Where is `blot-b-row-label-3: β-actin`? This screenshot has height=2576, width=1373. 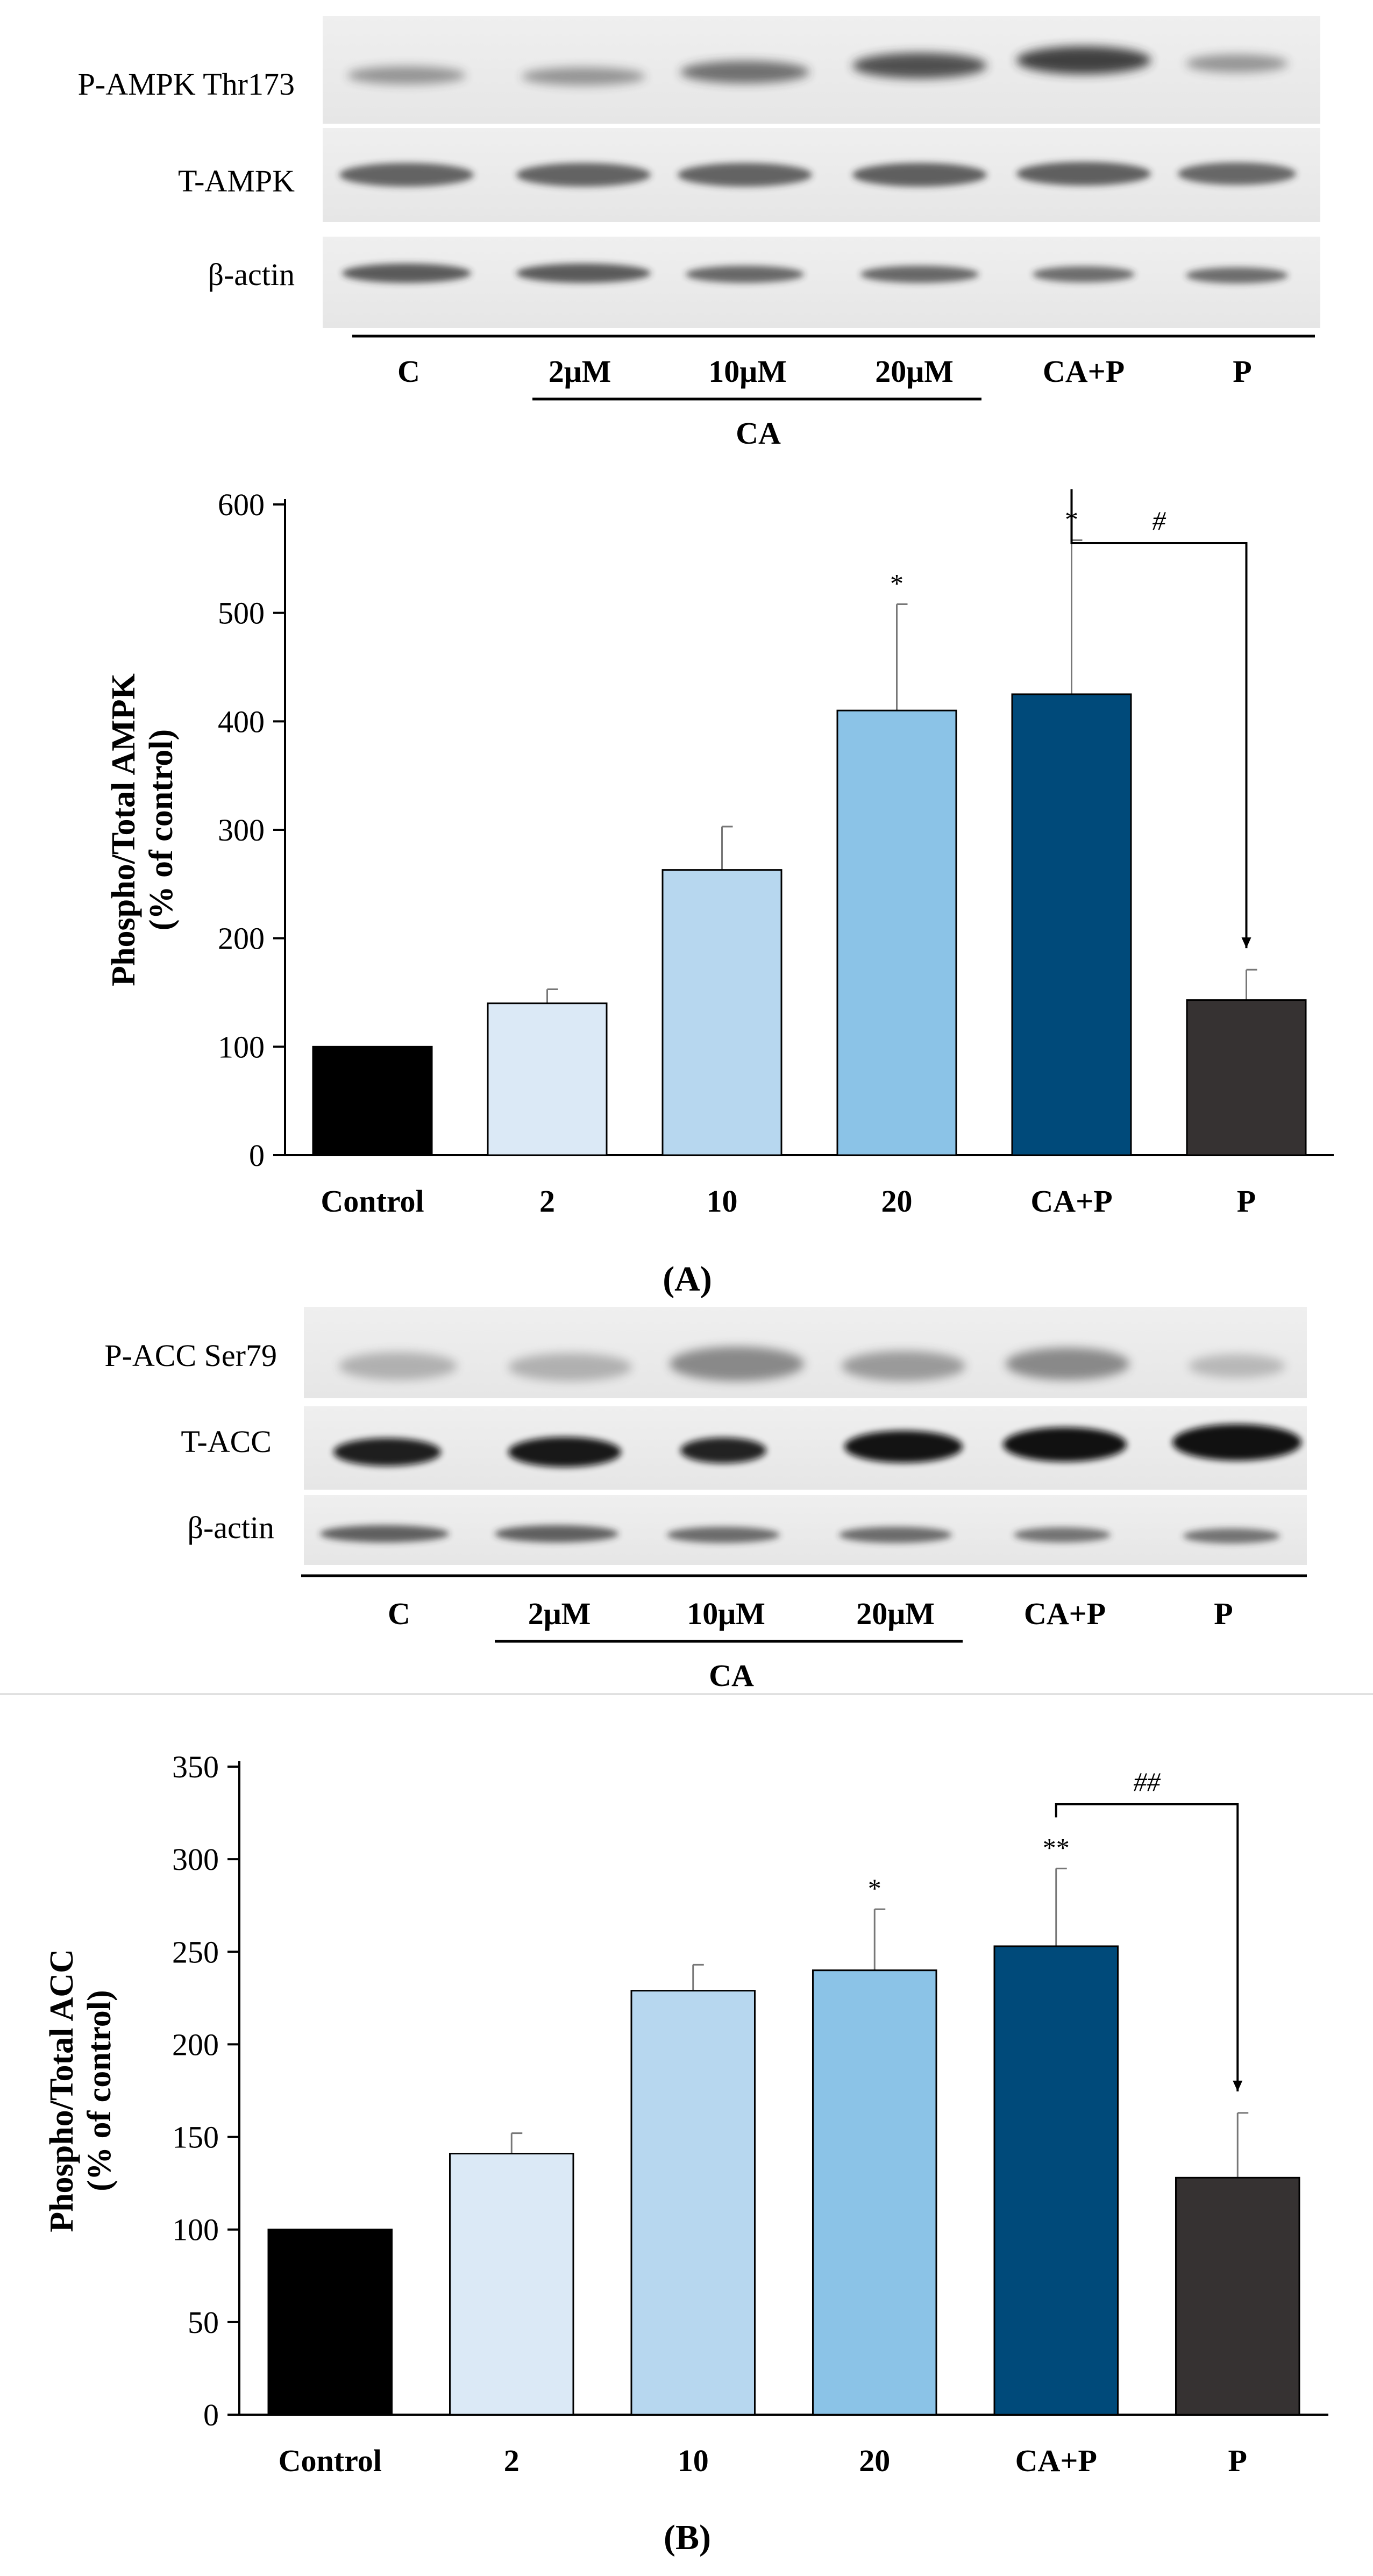
blot-b-row-label-3: β-actin is located at coordinates (230, 1527).